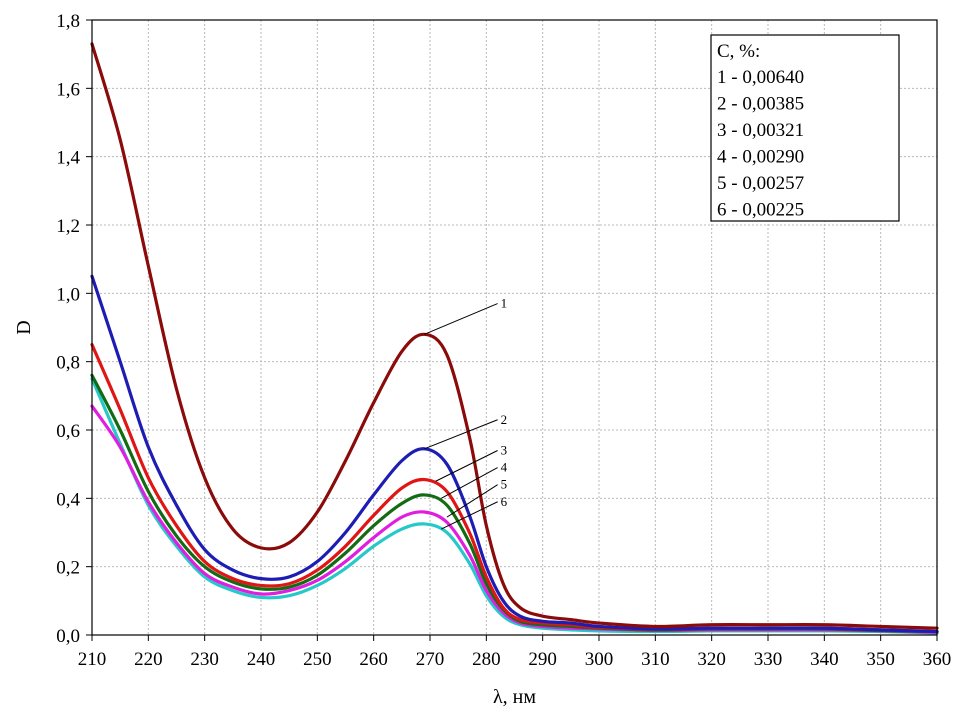 The width and height of the screenshot is (965, 721). What do you see at coordinates (760, 183) in the screenshot?
I see `legend-entry: 5 - 0,00257` at bounding box center [760, 183].